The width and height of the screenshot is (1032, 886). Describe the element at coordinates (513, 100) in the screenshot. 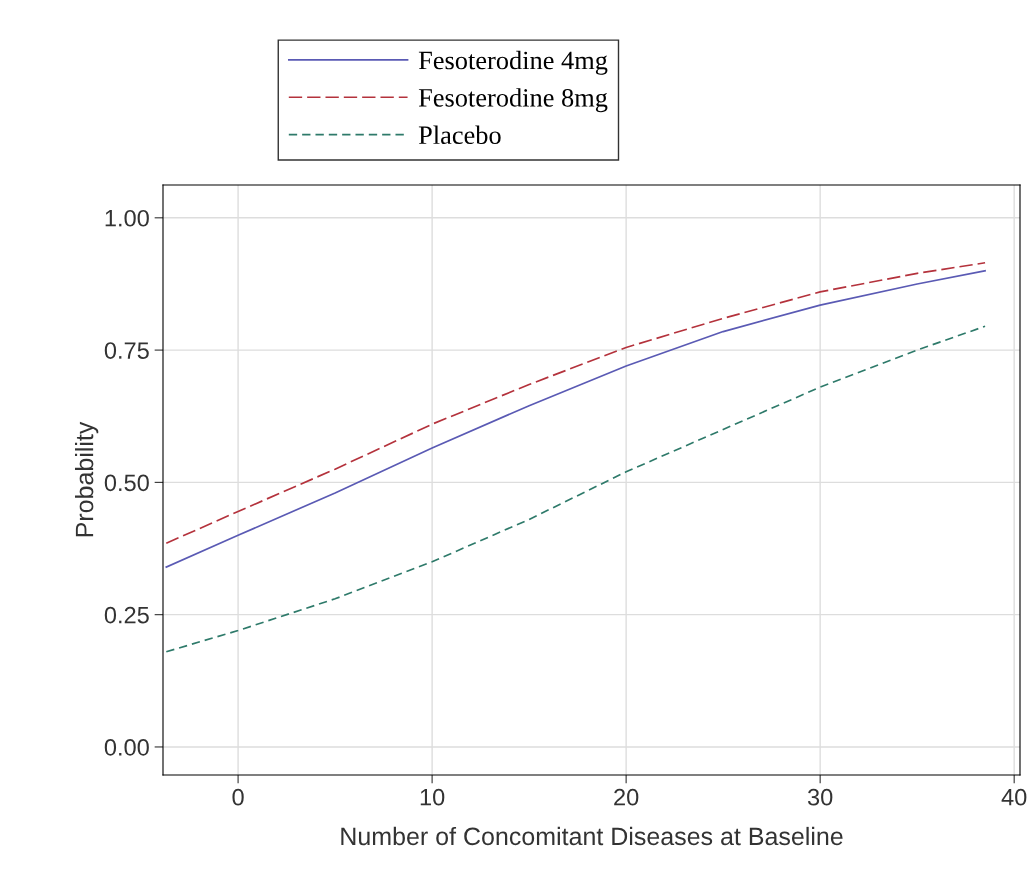

I see `legend-label: Fesoterodine 8mg` at that location.